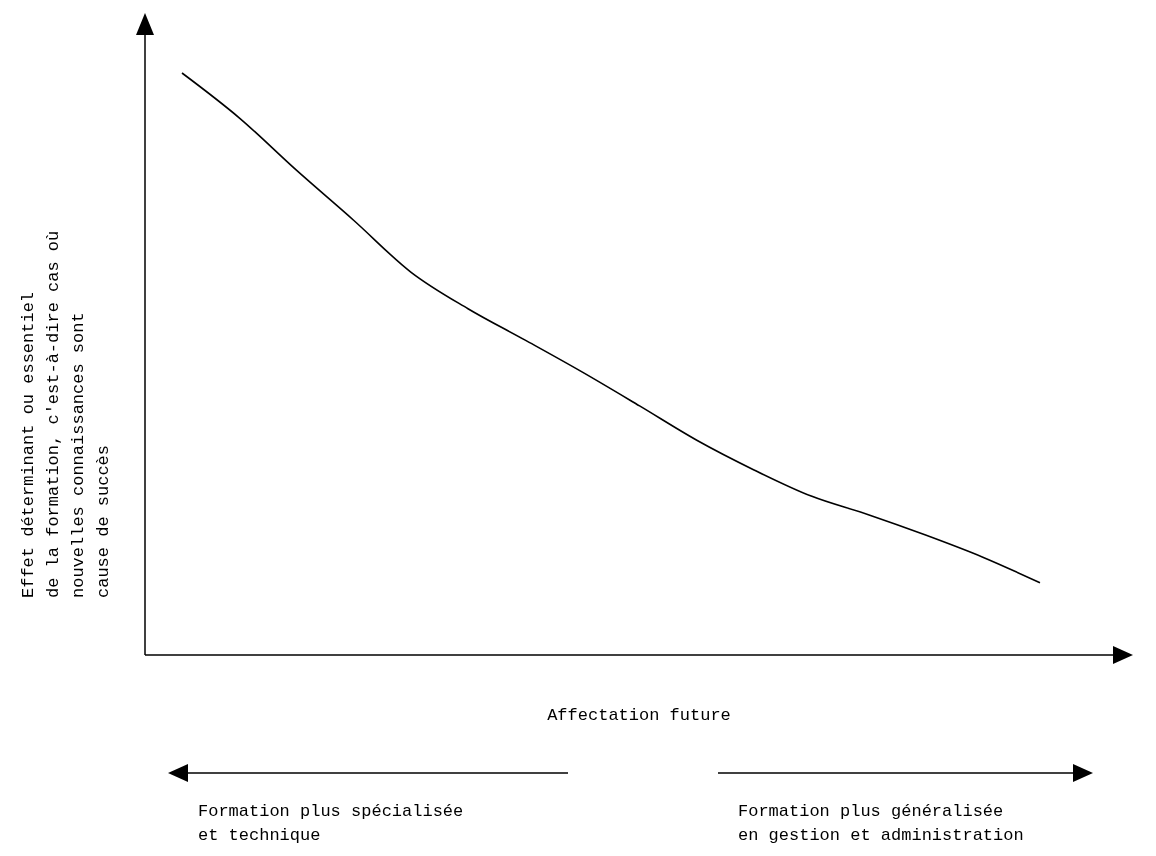  Describe the element at coordinates (639, 715) in the screenshot. I see `x-axis-title: Affectation future` at that location.